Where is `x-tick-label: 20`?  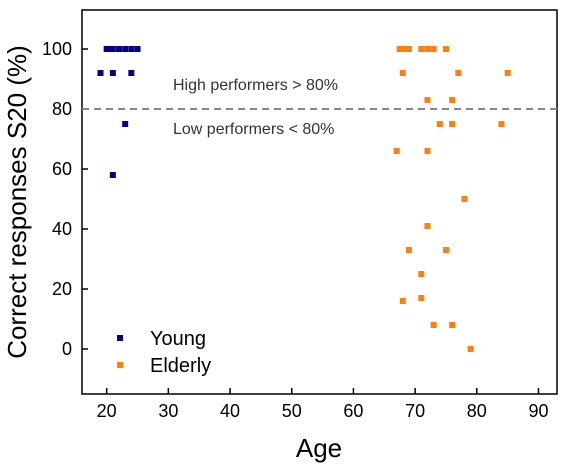 x-tick-label: 20 is located at coordinates (107, 411).